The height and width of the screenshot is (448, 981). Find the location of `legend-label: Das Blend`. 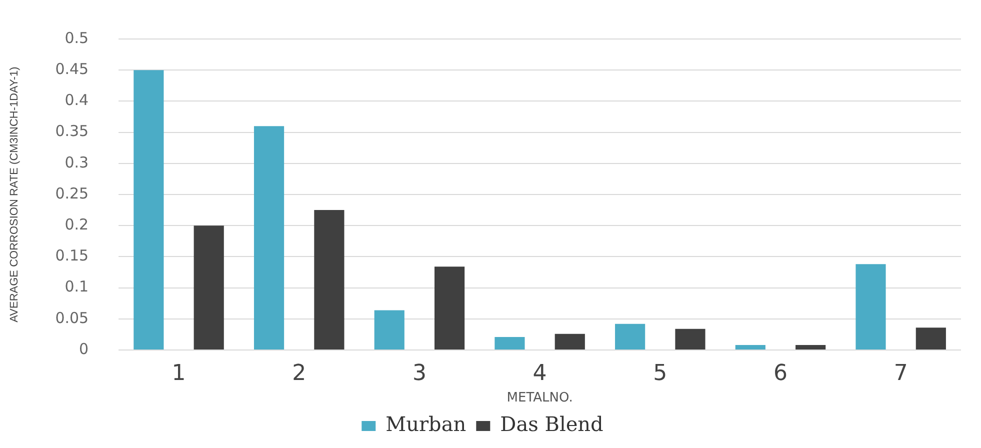

legend-label: Das Blend is located at coordinates (552, 424).